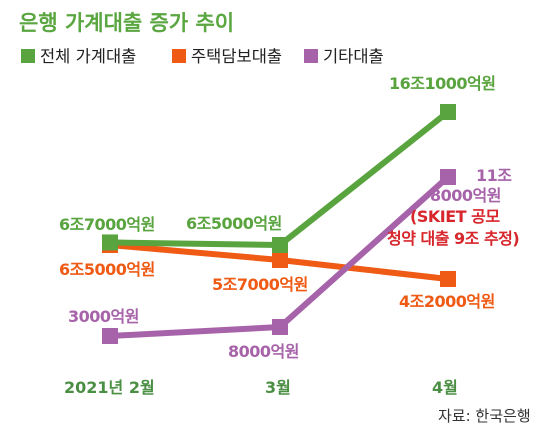 The height and width of the screenshot is (431, 559). What do you see at coordinates (179, 56) in the screenshot?
I see `legend-swatch-mortgage` at bounding box center [179, 56].